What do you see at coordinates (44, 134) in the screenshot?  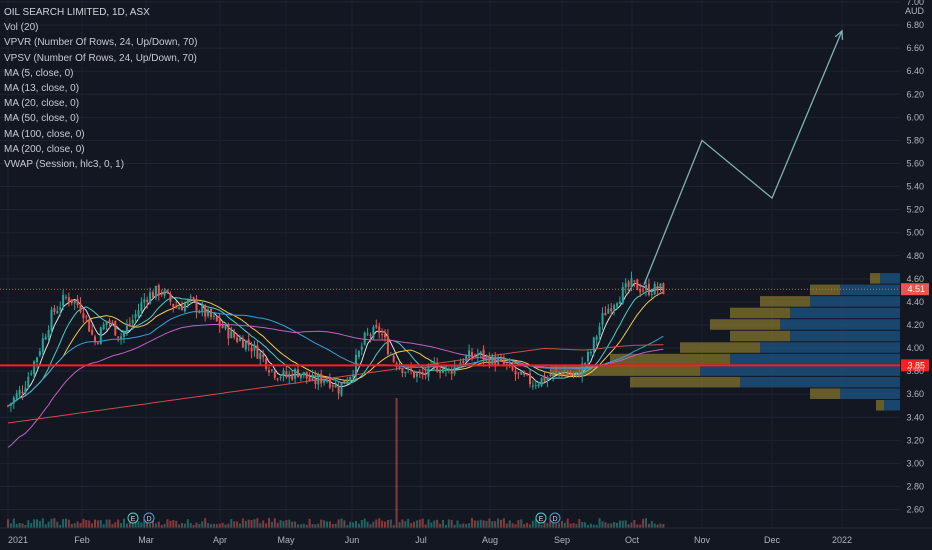 I see `indicator-ma100: MA (100, close, 0)` at bounding box center [44, 134].